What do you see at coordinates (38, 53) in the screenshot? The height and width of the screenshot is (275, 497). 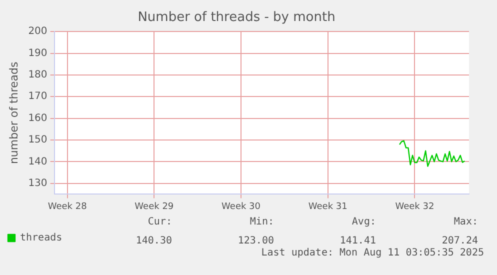 I see `y-tick-label: 190` at bounding box center [38, 53].